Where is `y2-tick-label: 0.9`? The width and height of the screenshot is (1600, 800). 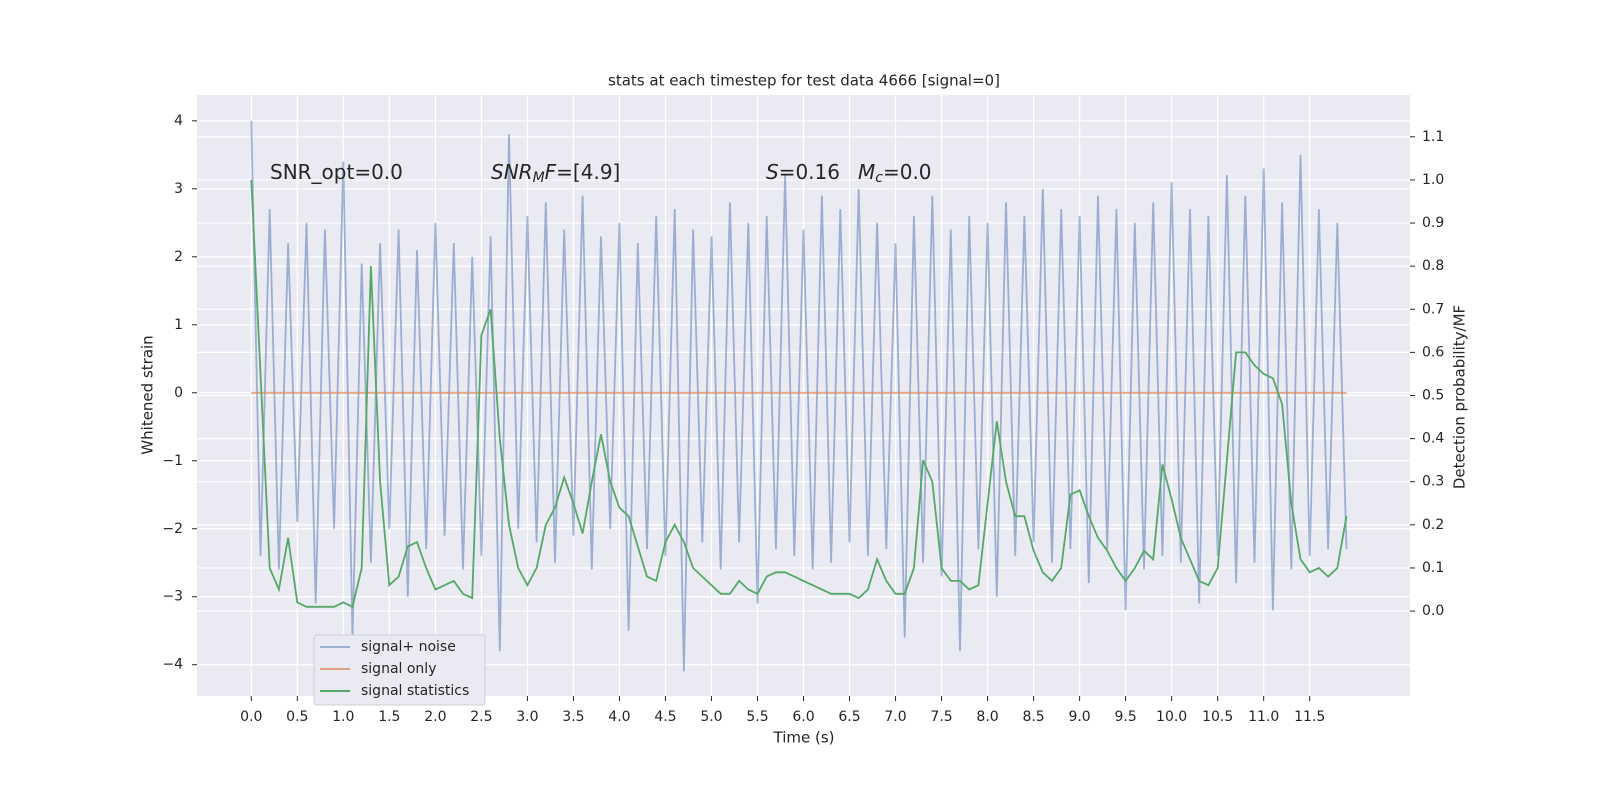 y2-tick-label: 0.9 is located at coordinates (1433, 223).